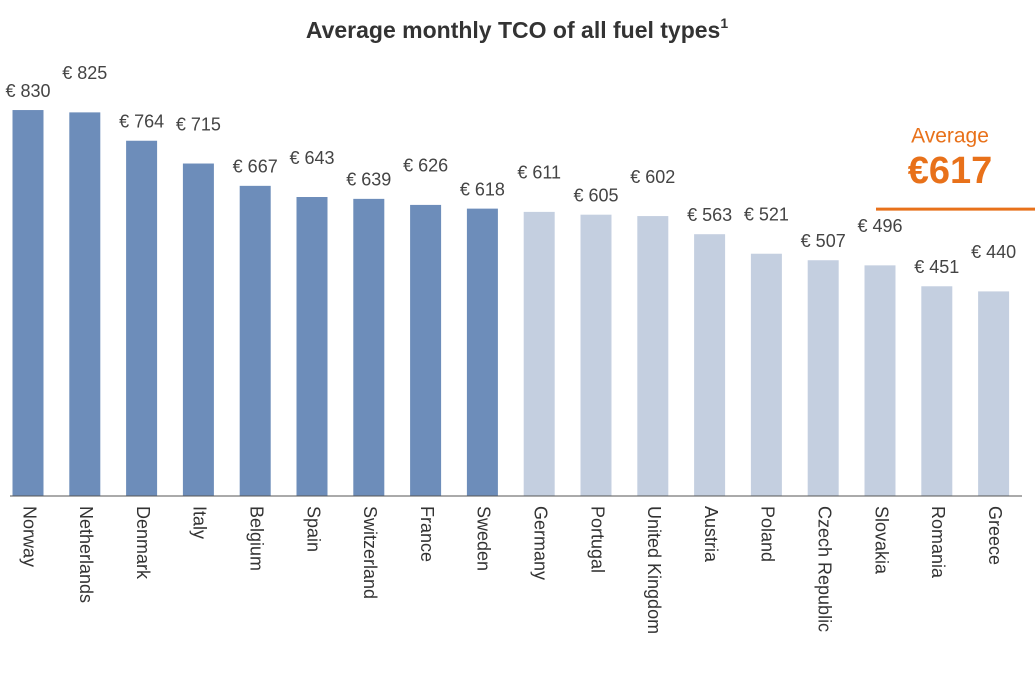 This screenshot has width=1035, height=677. I want to click on value-label: € 451, so click(936, 267).